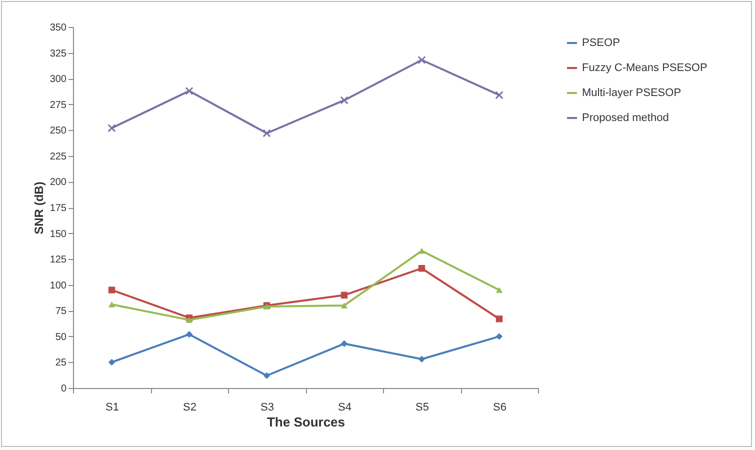  What do you see at coordinates (58, 131) in the screenshot?
I see `y-tick-label: 250` at bounding box center [58, 131].